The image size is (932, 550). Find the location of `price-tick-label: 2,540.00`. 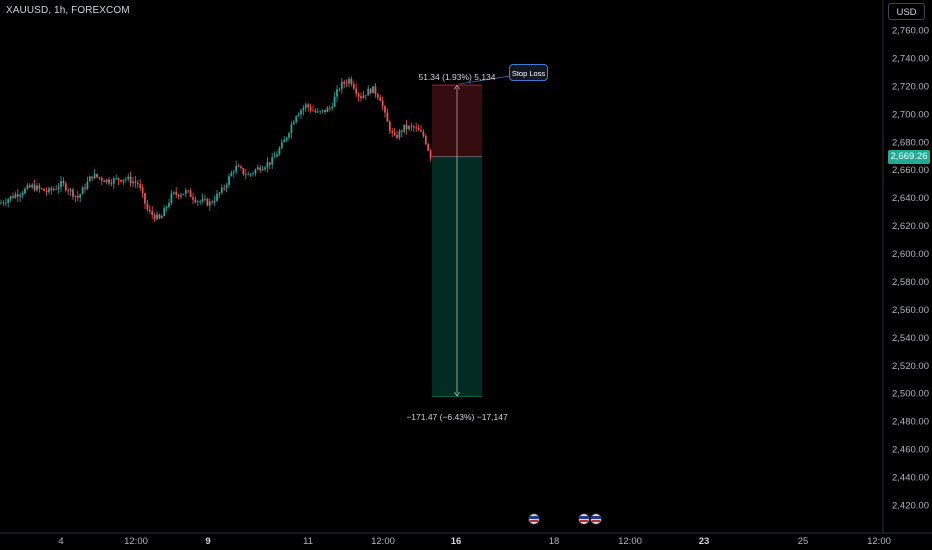

price-tick-label: 2,540.00 is located at coordinates (910, 338).